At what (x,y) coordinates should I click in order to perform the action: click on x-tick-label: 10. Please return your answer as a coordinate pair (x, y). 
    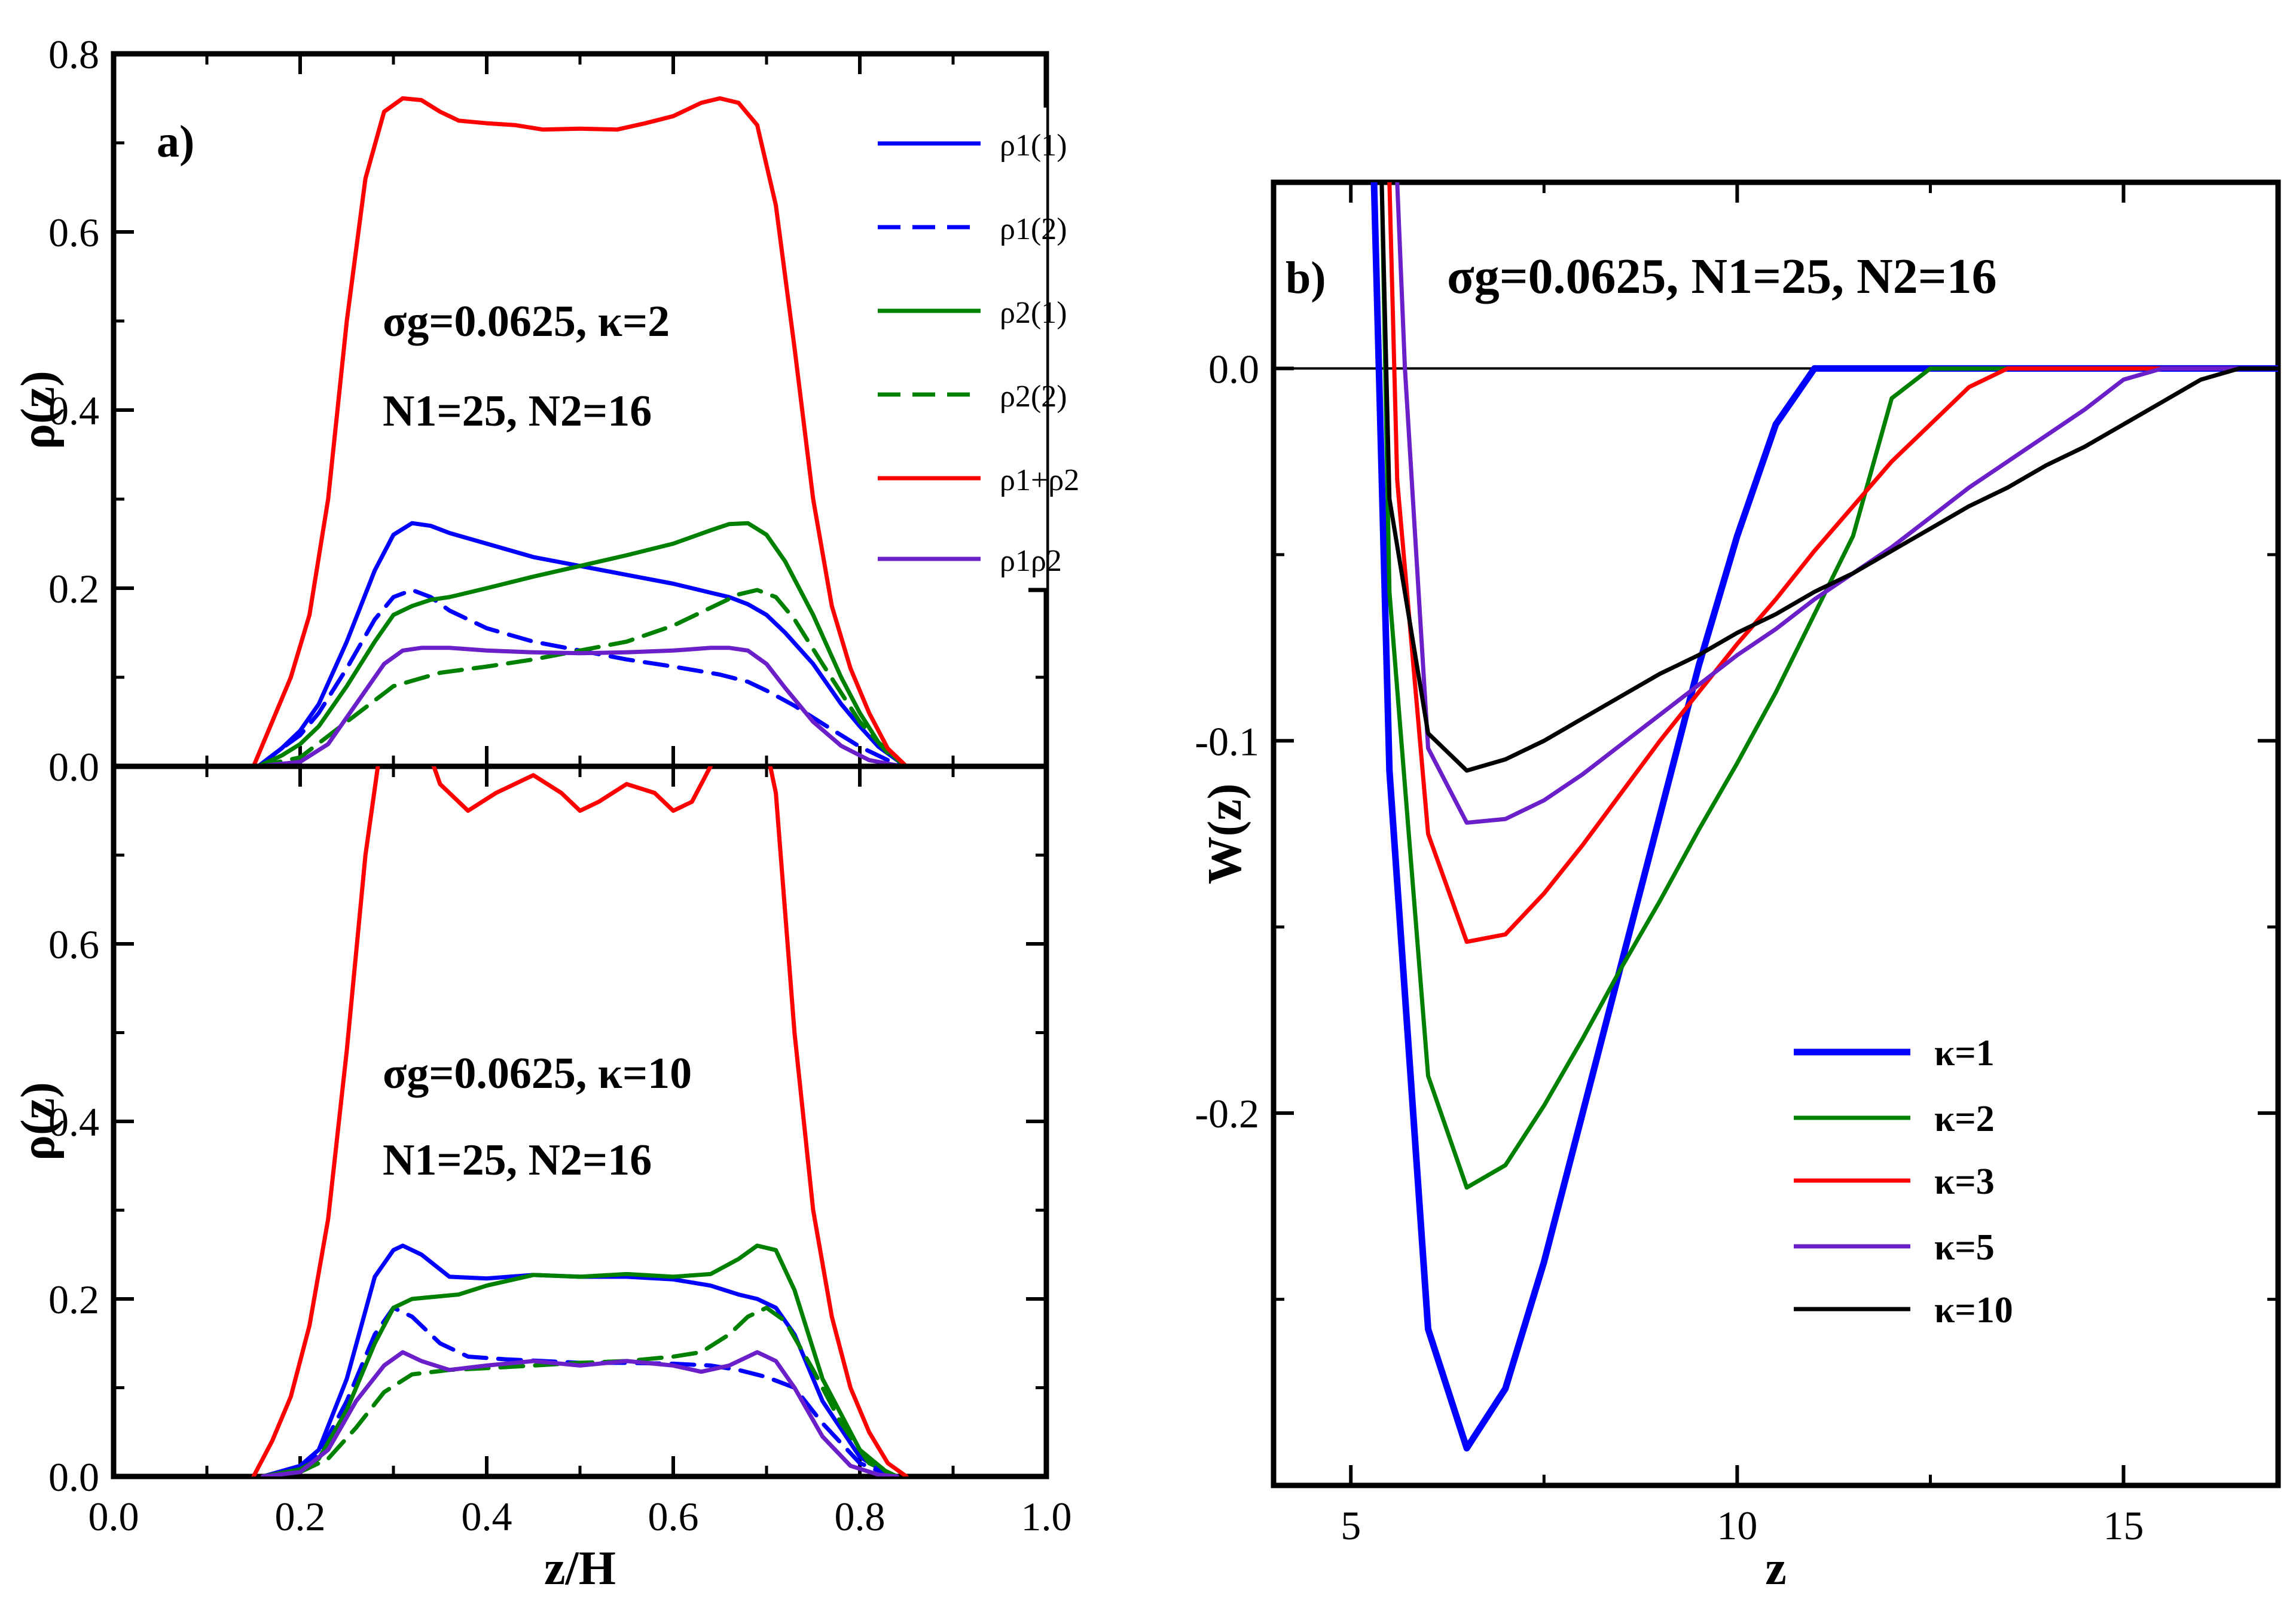
    Looking at the image, I should click on (1737, 1525).